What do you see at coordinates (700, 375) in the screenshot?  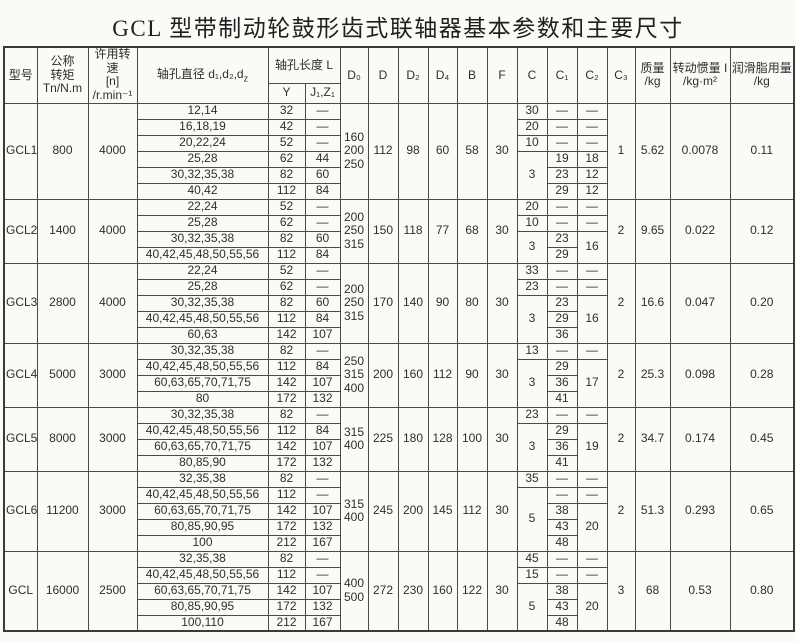 I see `cell-inertia: 0.098` at bounding box center [700, 375].